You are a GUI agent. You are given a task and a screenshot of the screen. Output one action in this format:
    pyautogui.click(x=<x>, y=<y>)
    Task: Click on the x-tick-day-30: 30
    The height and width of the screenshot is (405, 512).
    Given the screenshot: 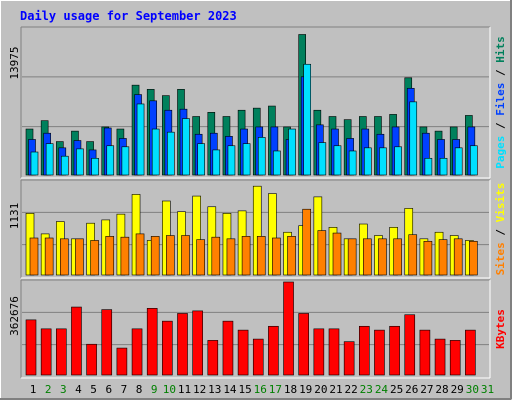 What is the action you would take?
    pyautogui.click(x=472, y=389)
    